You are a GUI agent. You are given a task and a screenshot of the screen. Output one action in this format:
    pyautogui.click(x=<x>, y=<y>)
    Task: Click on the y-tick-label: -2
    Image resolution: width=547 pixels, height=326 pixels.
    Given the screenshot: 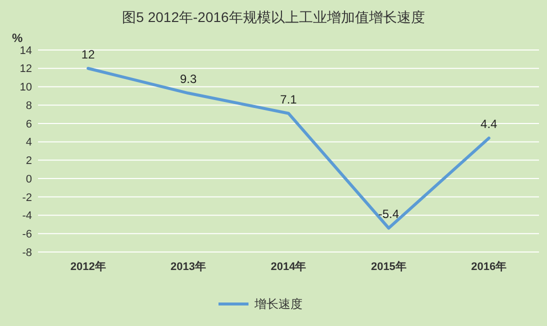 What is the action you would take?
    pyautogui.click(x=27, y=198)
    